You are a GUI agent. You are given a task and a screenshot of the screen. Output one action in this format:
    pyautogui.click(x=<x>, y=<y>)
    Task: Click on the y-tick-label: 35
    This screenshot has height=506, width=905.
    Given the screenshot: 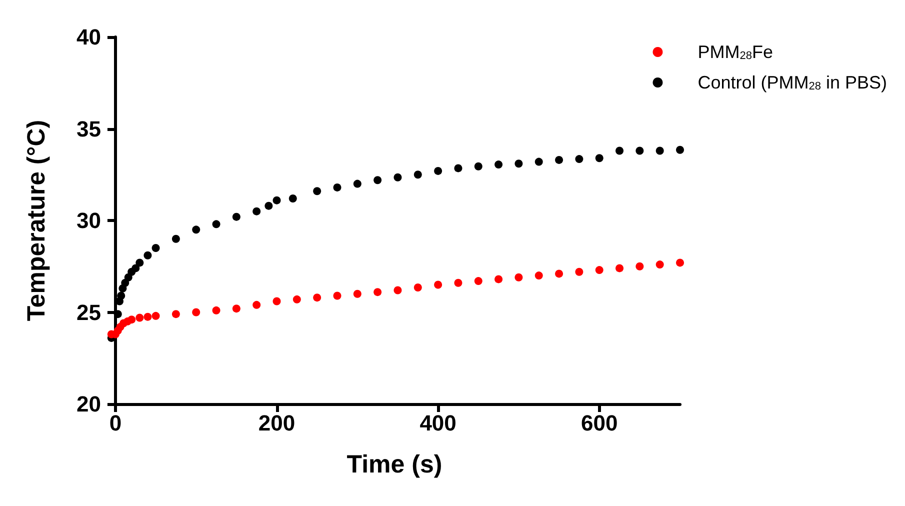 What is the action you would take?
    pyautogui.click(x=88, y=129)
    